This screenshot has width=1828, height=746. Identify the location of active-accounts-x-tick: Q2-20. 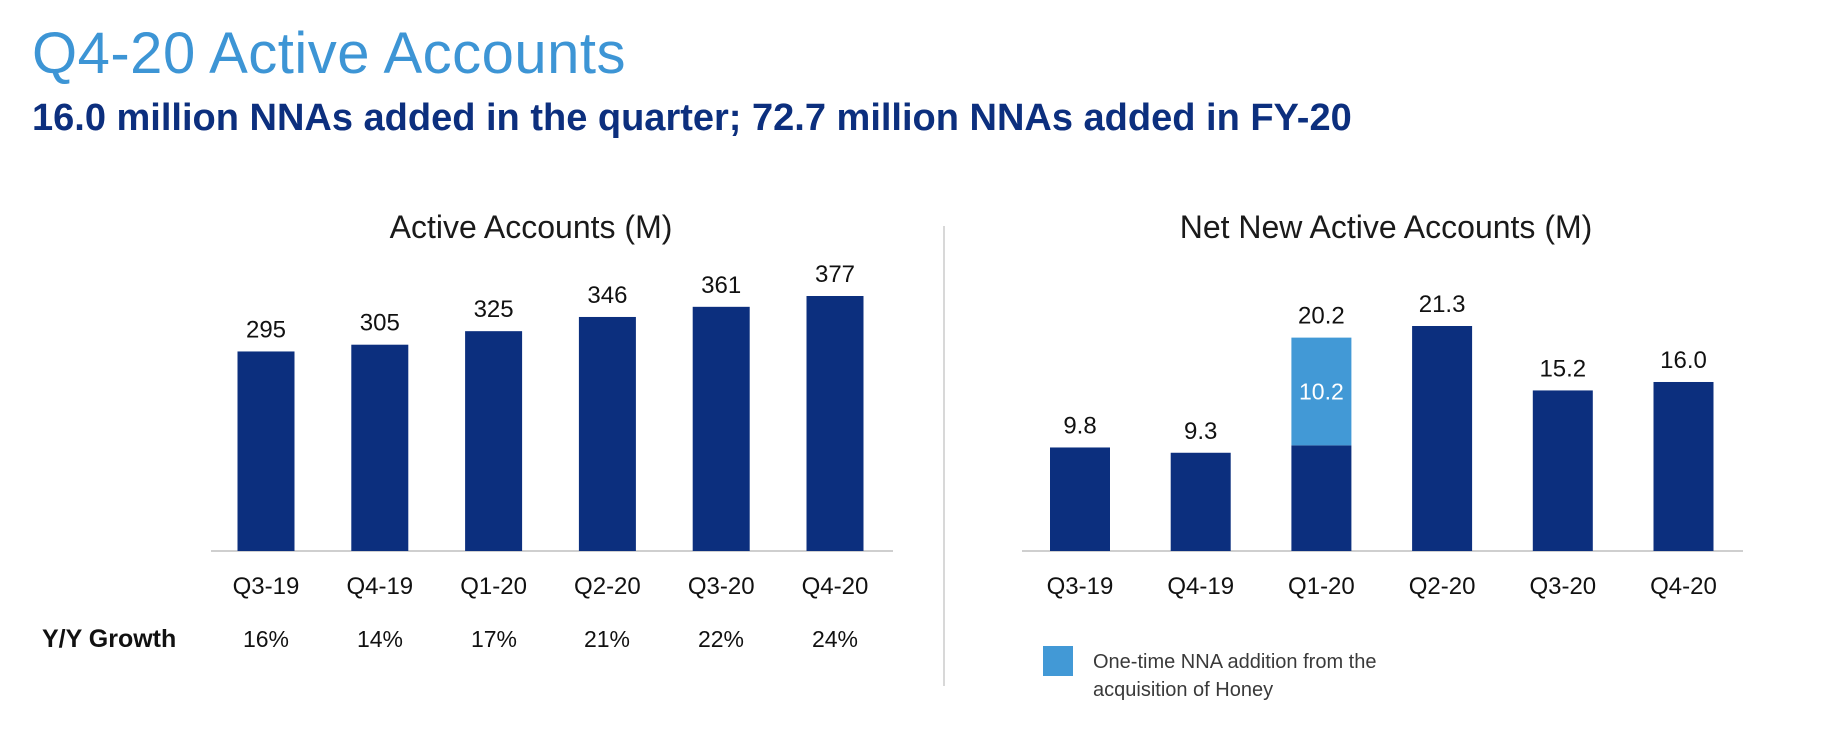
(607, 586).